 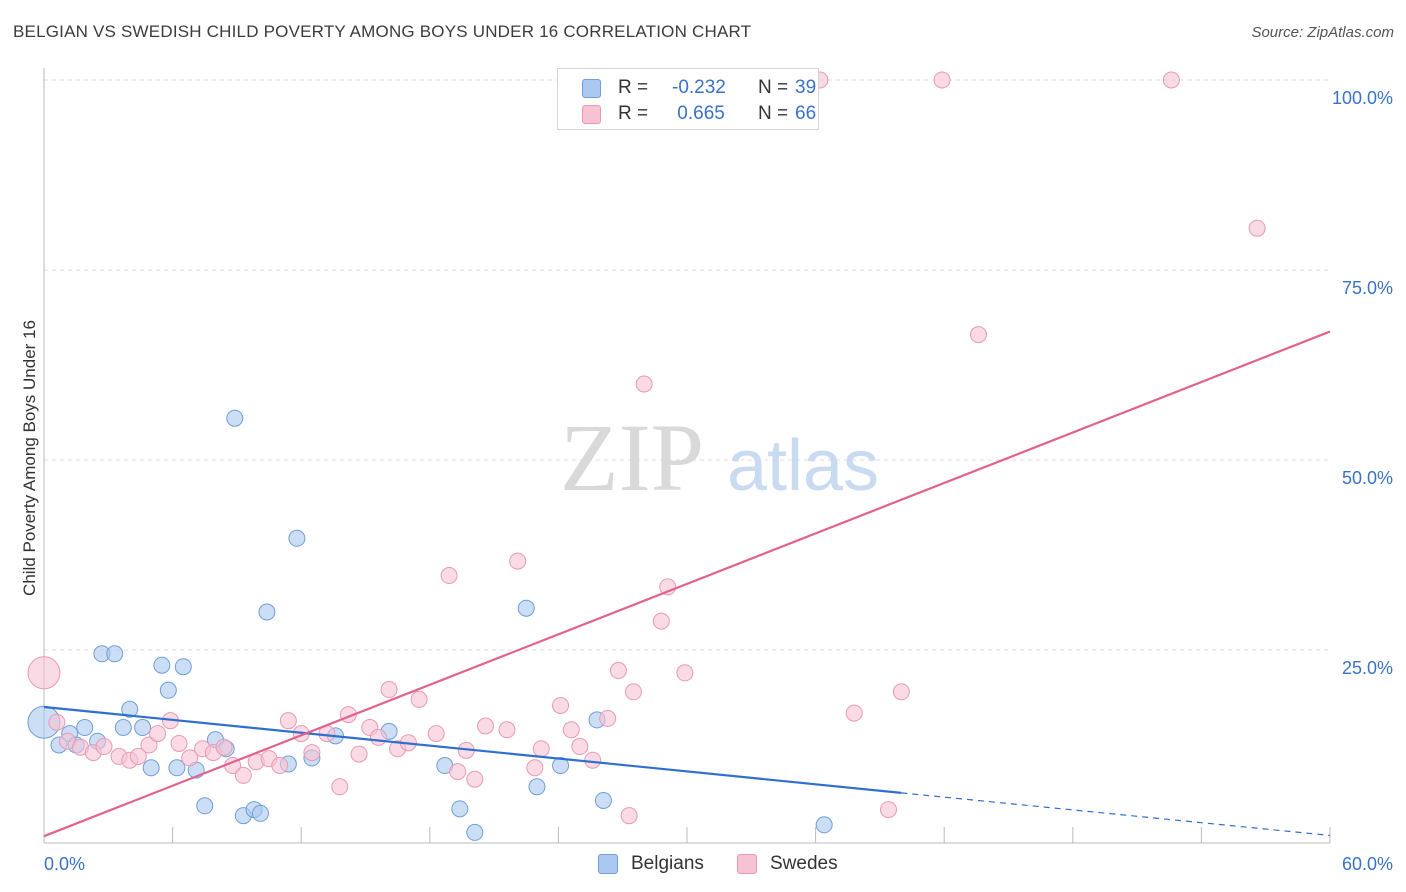 I want to click on watermark-atlas: atlas, so click(x=803, y=466).